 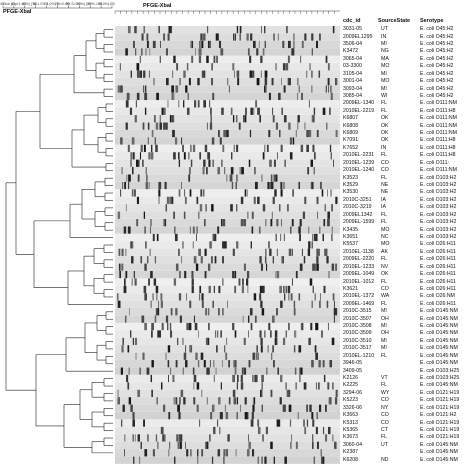 I want to click on isolate-id: 3409-05, so click(x=353, y=370).